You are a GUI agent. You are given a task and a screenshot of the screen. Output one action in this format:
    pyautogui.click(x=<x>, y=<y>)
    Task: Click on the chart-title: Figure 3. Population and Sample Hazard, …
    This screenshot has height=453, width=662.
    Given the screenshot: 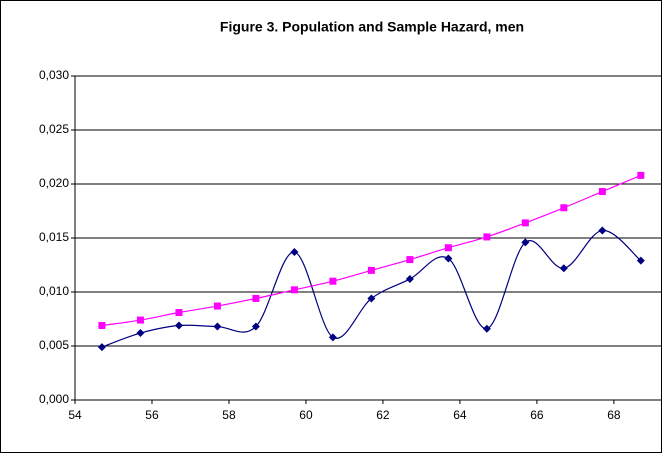 What is the action you would take?
    pyautogui.click(x=372, y=27)
    